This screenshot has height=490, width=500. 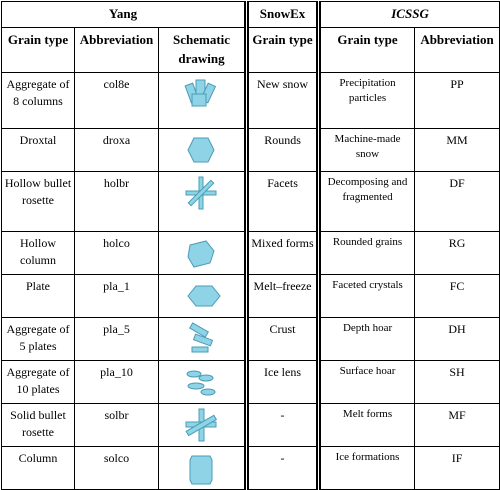 What do you see at coordinates (38, 381) in the screenshot?
I see `table-cell: Aggregate of 10 plates` at bounding box center [38, 381].